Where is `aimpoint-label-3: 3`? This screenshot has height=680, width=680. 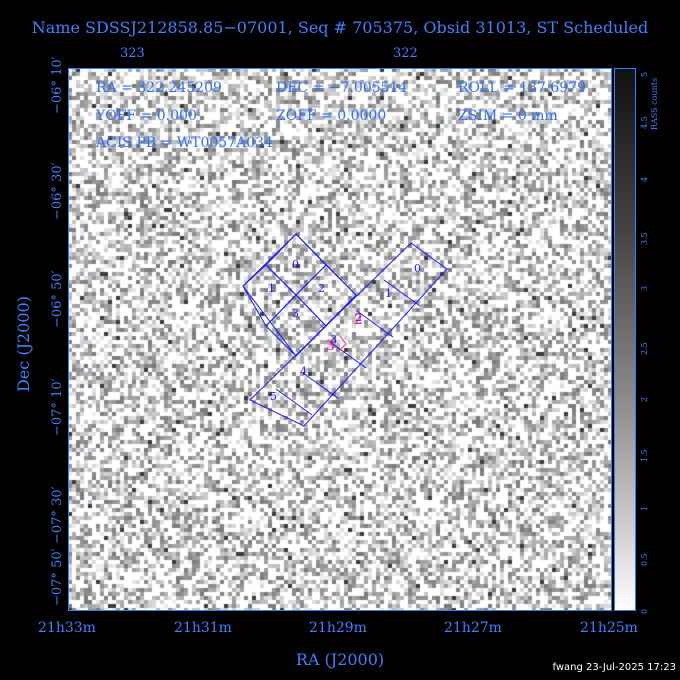
aimpoint-label-3: 3 is located at coordinates (330, 346).